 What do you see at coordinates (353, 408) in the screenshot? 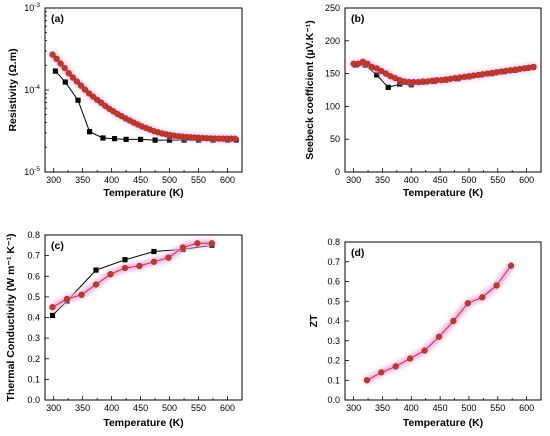
I see `x-tick-label: 300` at bounding box center [353, 408].